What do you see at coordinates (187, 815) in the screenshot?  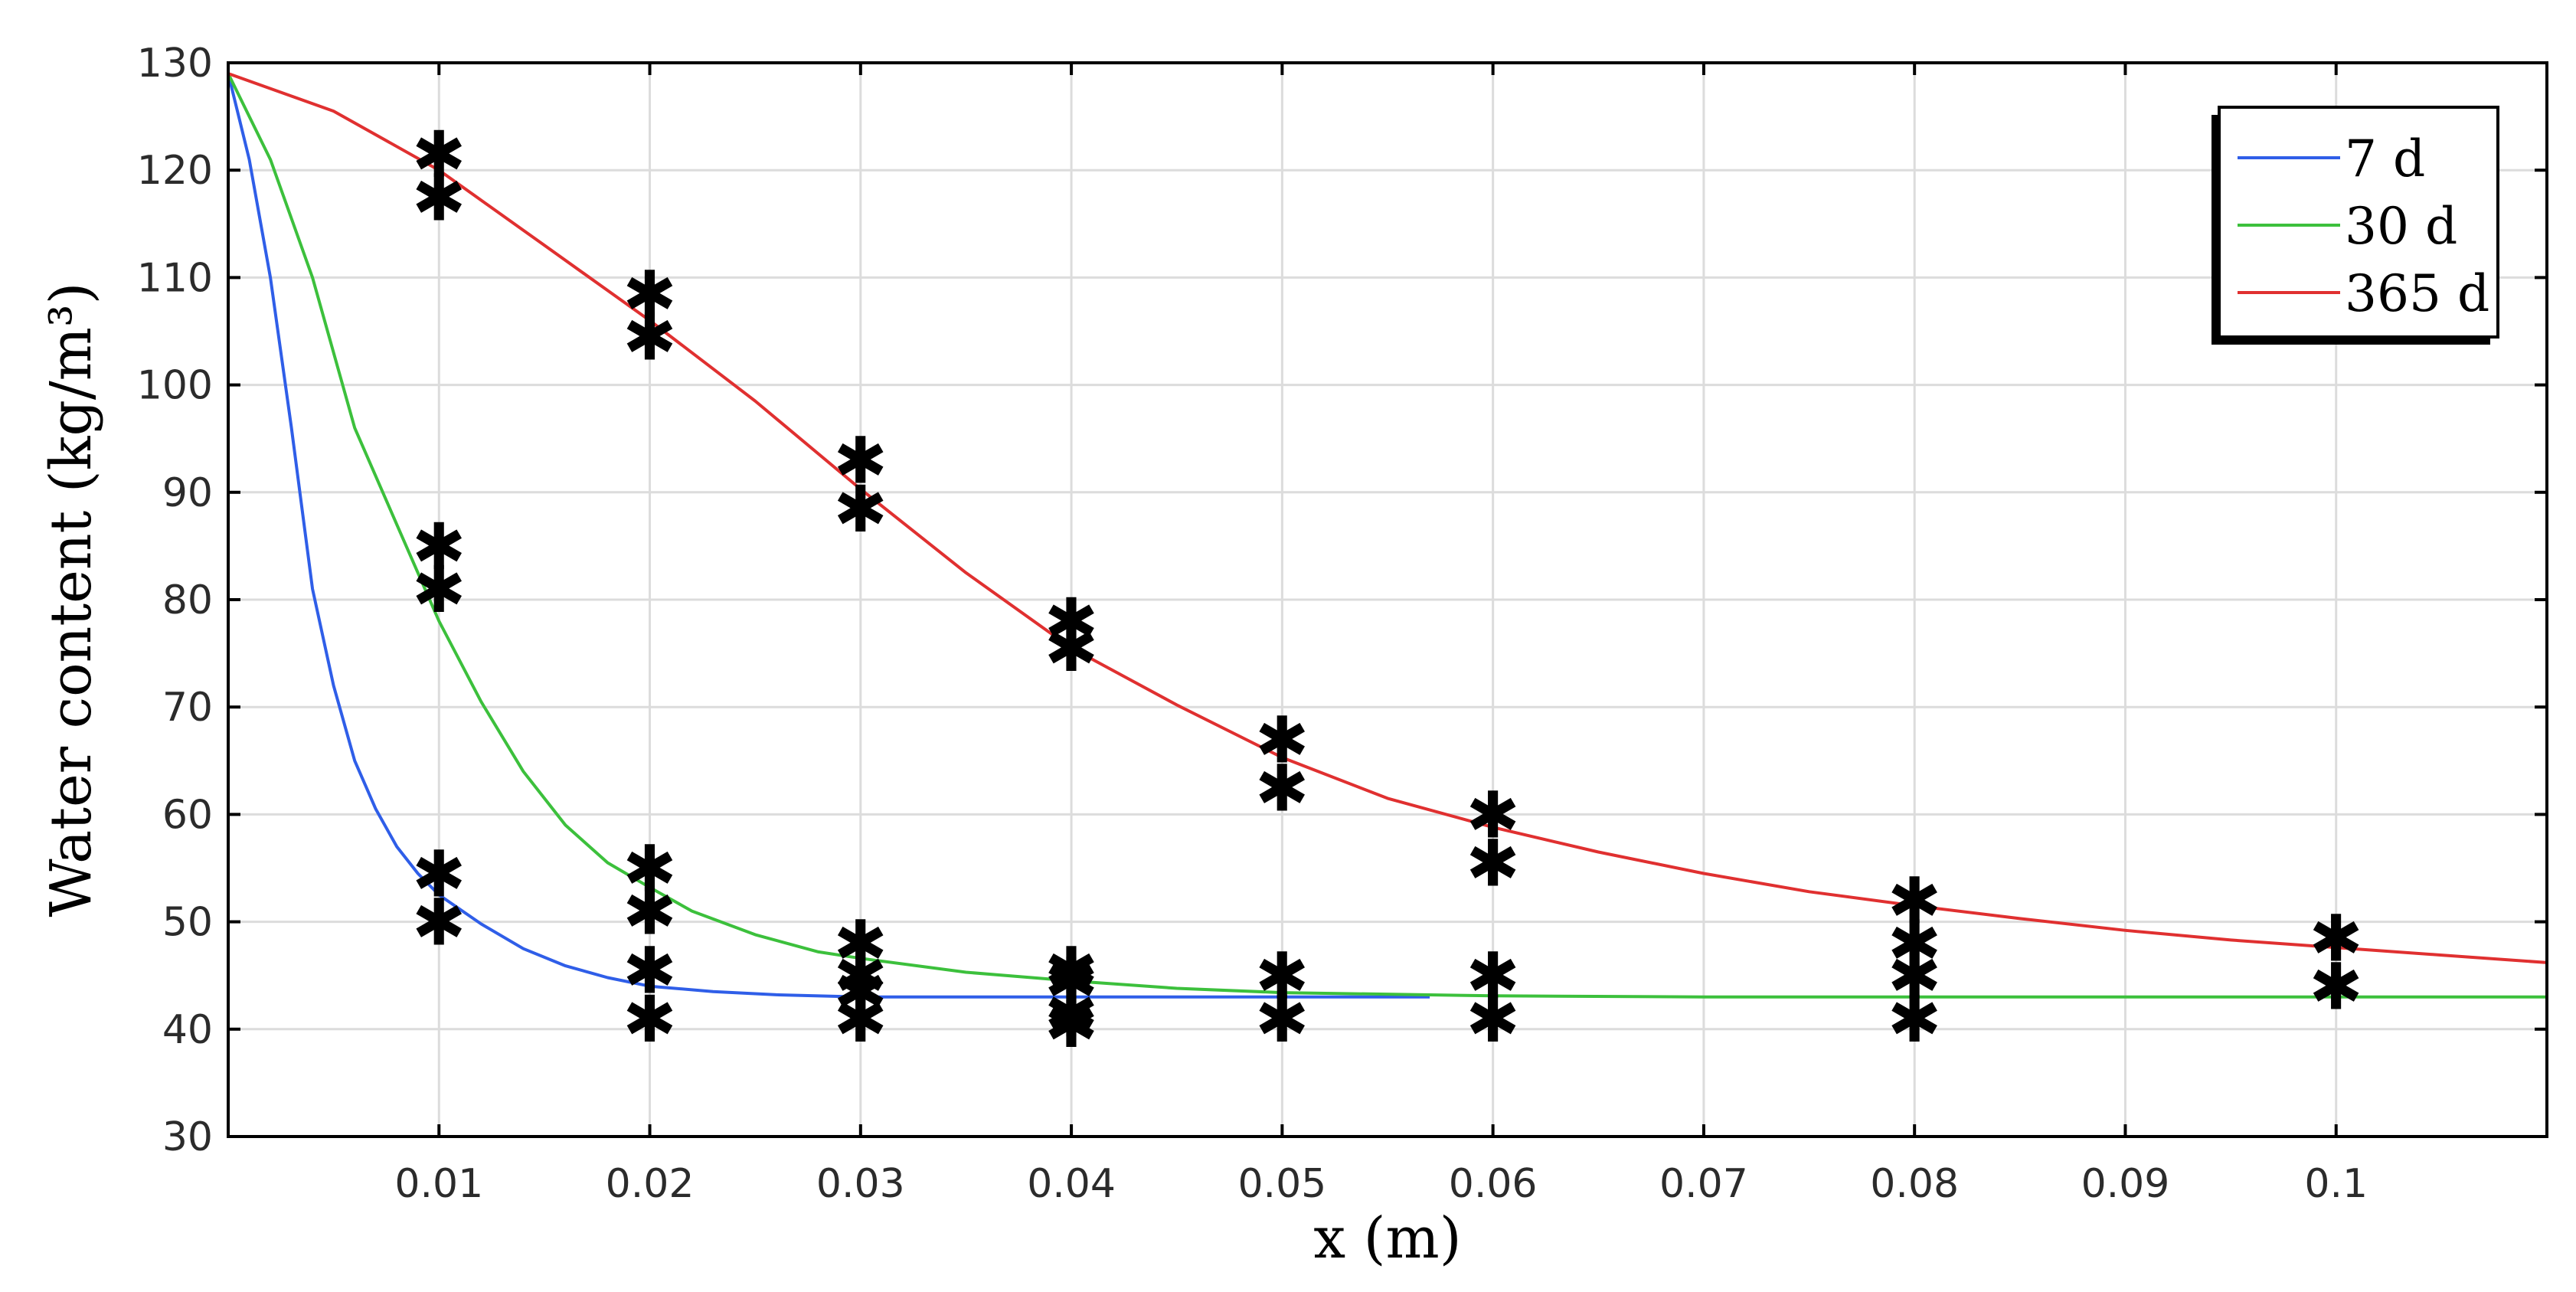 I see `y-tick-label: 60` at bounding box center [187, 815].